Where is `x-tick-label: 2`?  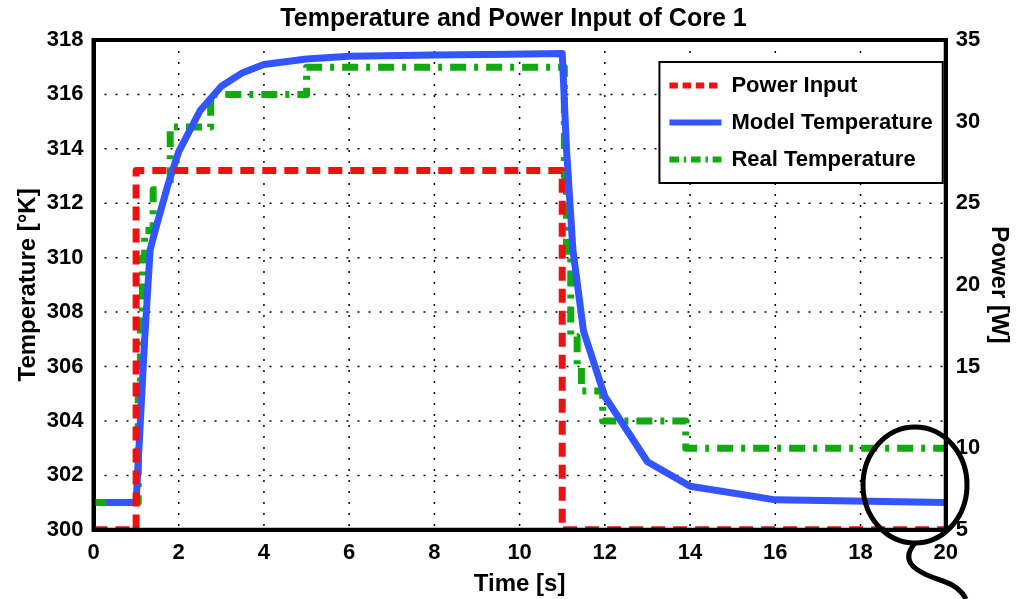 x-tick-label: 2 is located at coordinates (178, 552).